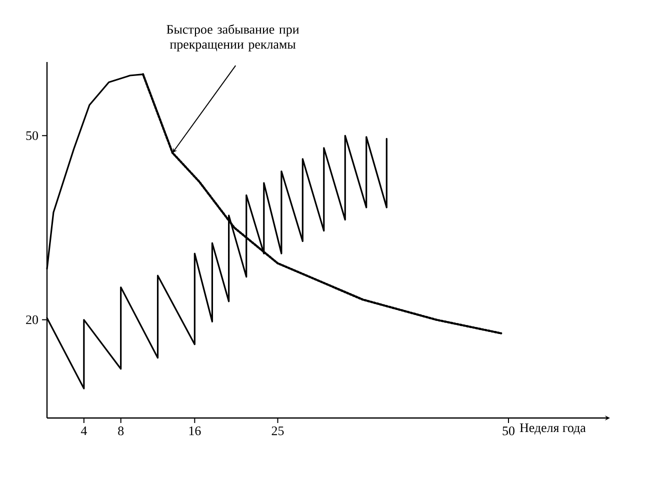 This screenshot has width=666, height=483. I want to click on x-tick-label: 4, so click(83, 431).